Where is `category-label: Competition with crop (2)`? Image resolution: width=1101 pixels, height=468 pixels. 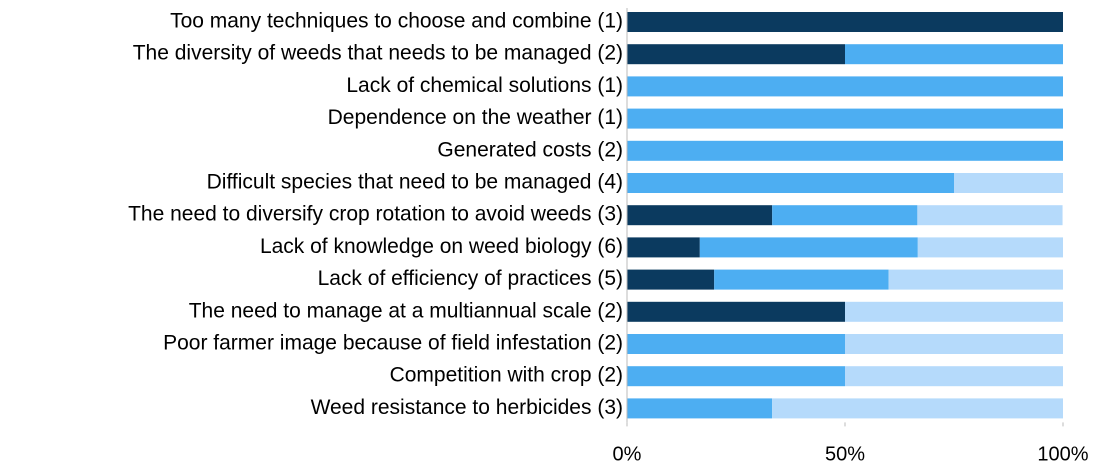
category-label: Competition with crop (2) is located at coordinates (506, 375).